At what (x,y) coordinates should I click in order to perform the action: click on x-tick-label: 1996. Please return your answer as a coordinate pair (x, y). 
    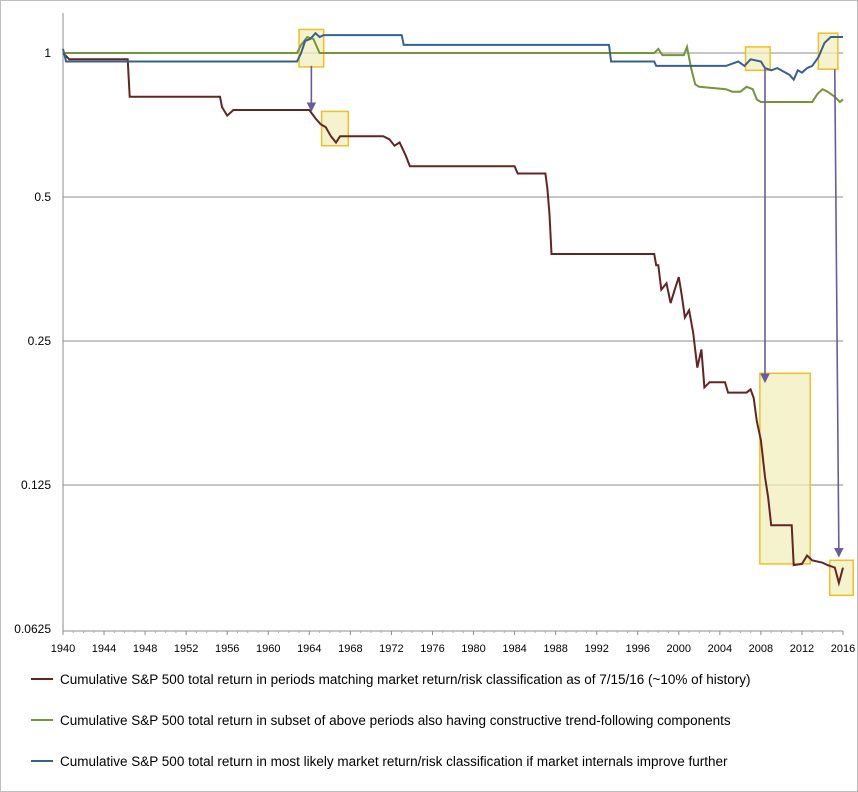
    Looking at the image, I should click on (637, 649).